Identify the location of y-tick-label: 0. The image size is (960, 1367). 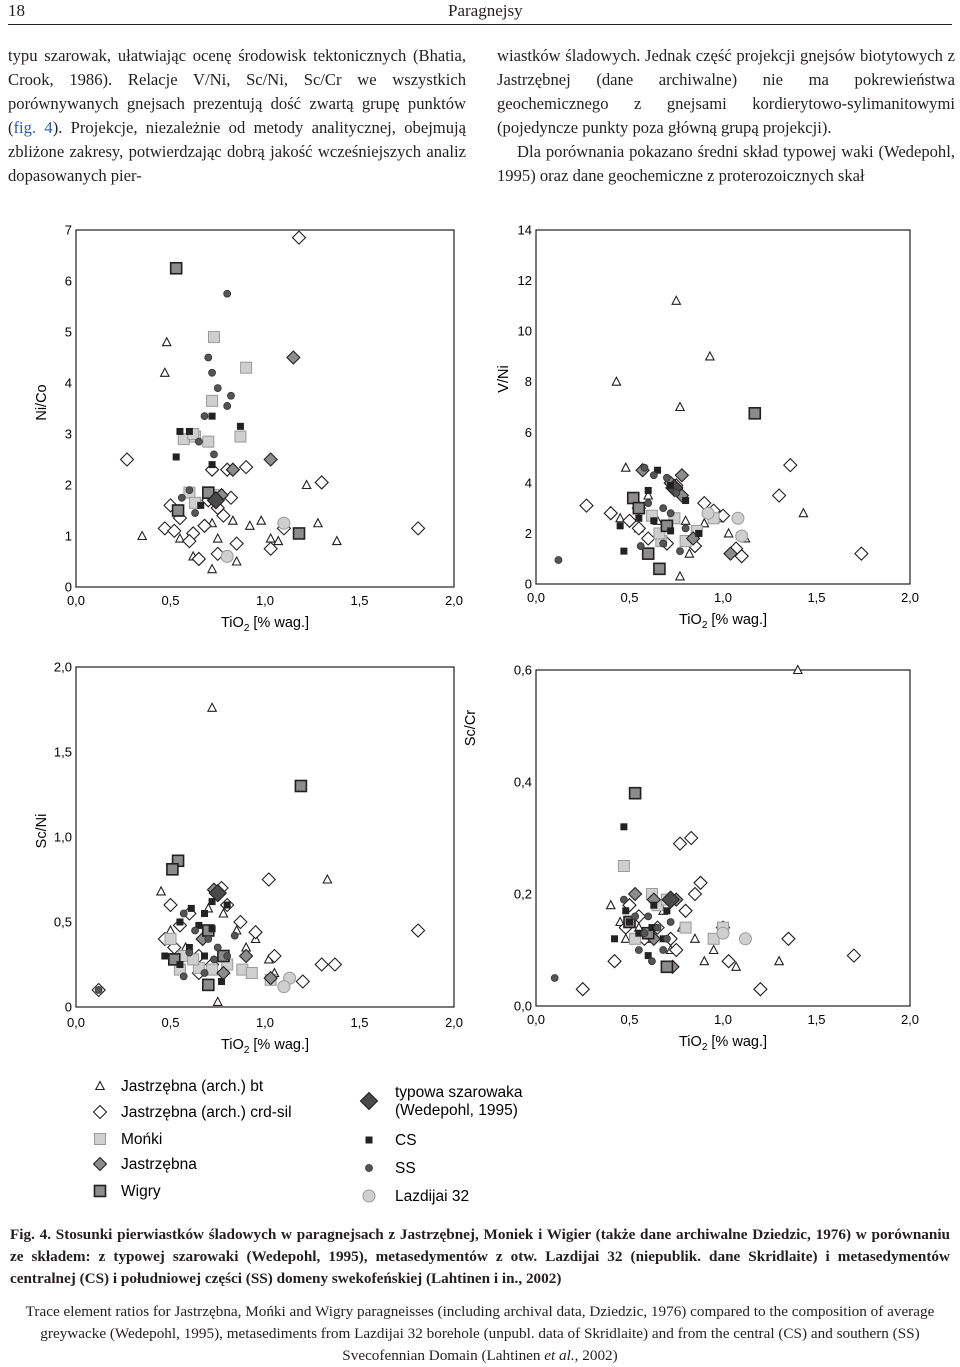
(68, 587).